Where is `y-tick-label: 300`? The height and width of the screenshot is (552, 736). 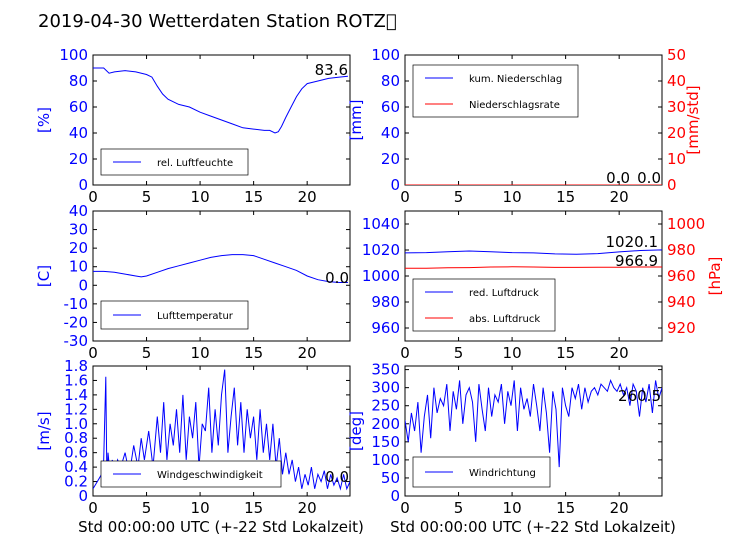
y-tick-label: 300 is located at coordinates (385, 388).